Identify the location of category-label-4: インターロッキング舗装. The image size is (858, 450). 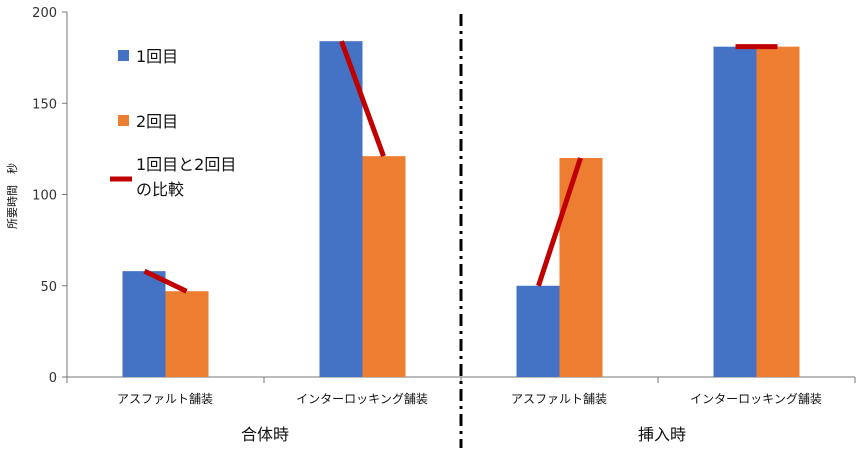
(756, 399).